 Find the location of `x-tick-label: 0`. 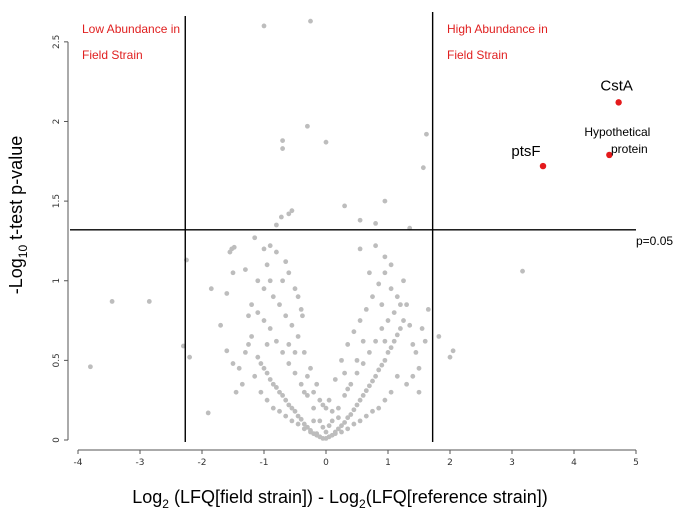

x-tick-label: 0 is located at coordinates (326, 463).